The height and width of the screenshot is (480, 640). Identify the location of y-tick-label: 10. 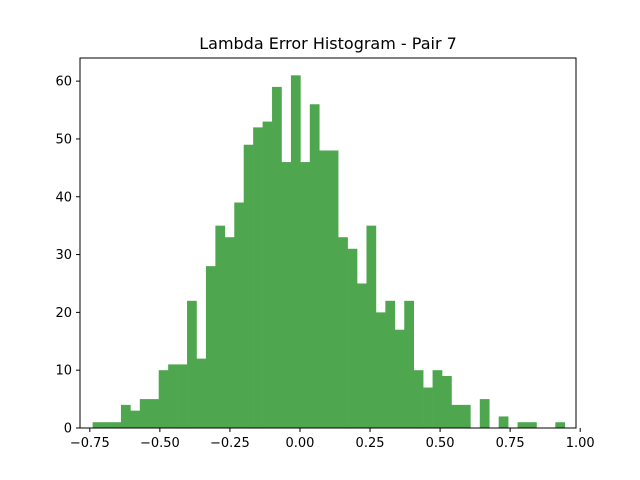
(63, 371).